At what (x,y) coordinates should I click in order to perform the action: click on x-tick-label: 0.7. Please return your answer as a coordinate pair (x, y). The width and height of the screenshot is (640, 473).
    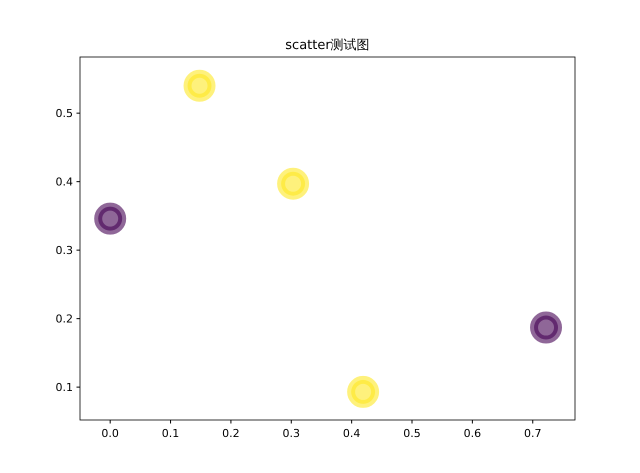
    Looking at the image, I should click on (533, 433).